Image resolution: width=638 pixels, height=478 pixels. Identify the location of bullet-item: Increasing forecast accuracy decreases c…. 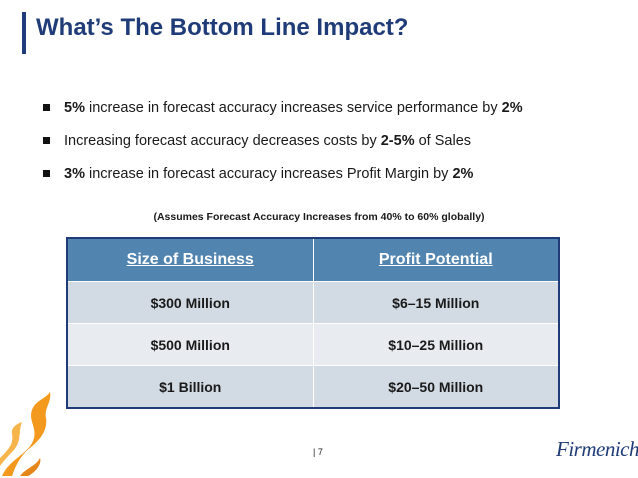
(335, 147).